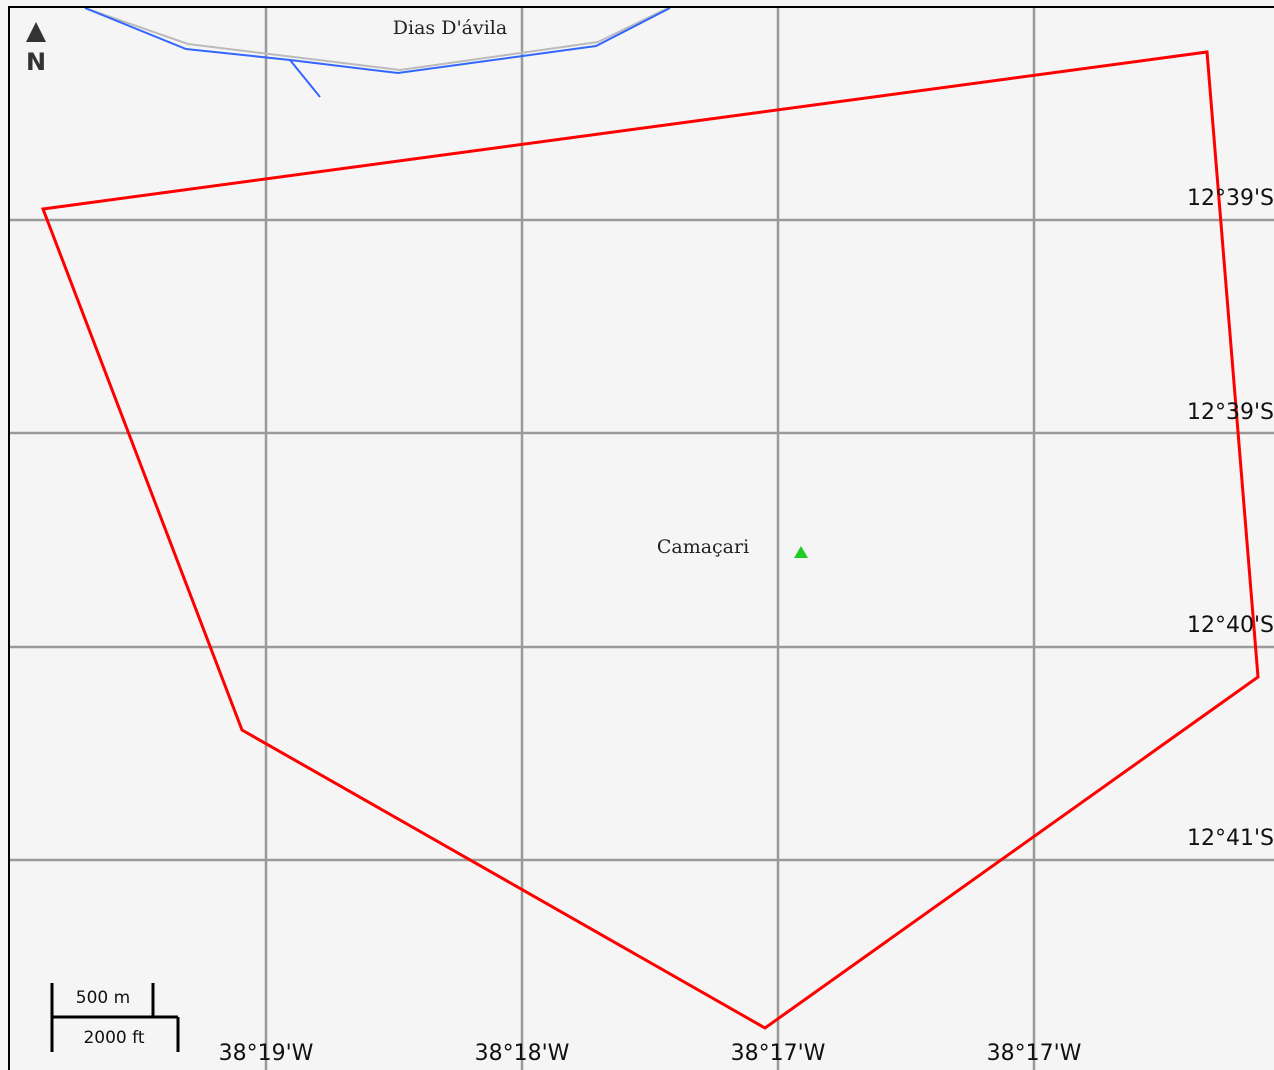  I want to click on city-marker-icon, so click(801, 552).